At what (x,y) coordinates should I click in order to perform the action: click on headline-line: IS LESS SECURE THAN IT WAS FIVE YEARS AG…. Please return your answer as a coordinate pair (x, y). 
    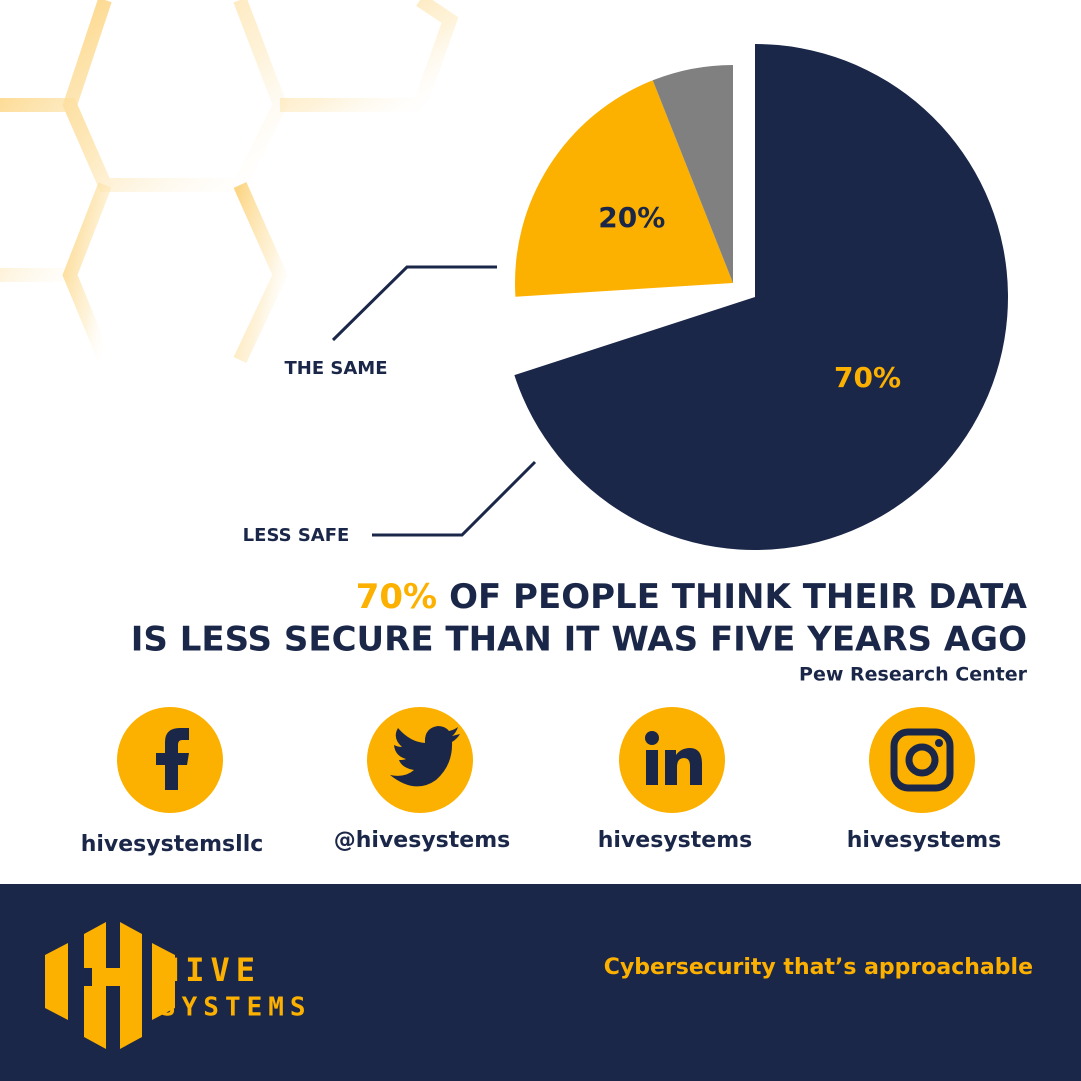
    Looking at the image, I should click on (579, 640).